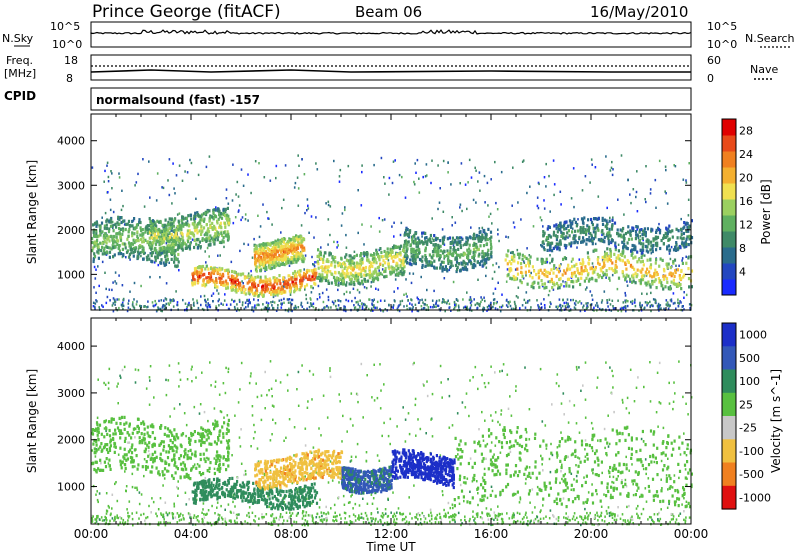 This screenshot has width=800, height=554. Describe the element at coordinates (746, 225) in the screenshot. I see `colorbar-tick-label: 12` at that location.